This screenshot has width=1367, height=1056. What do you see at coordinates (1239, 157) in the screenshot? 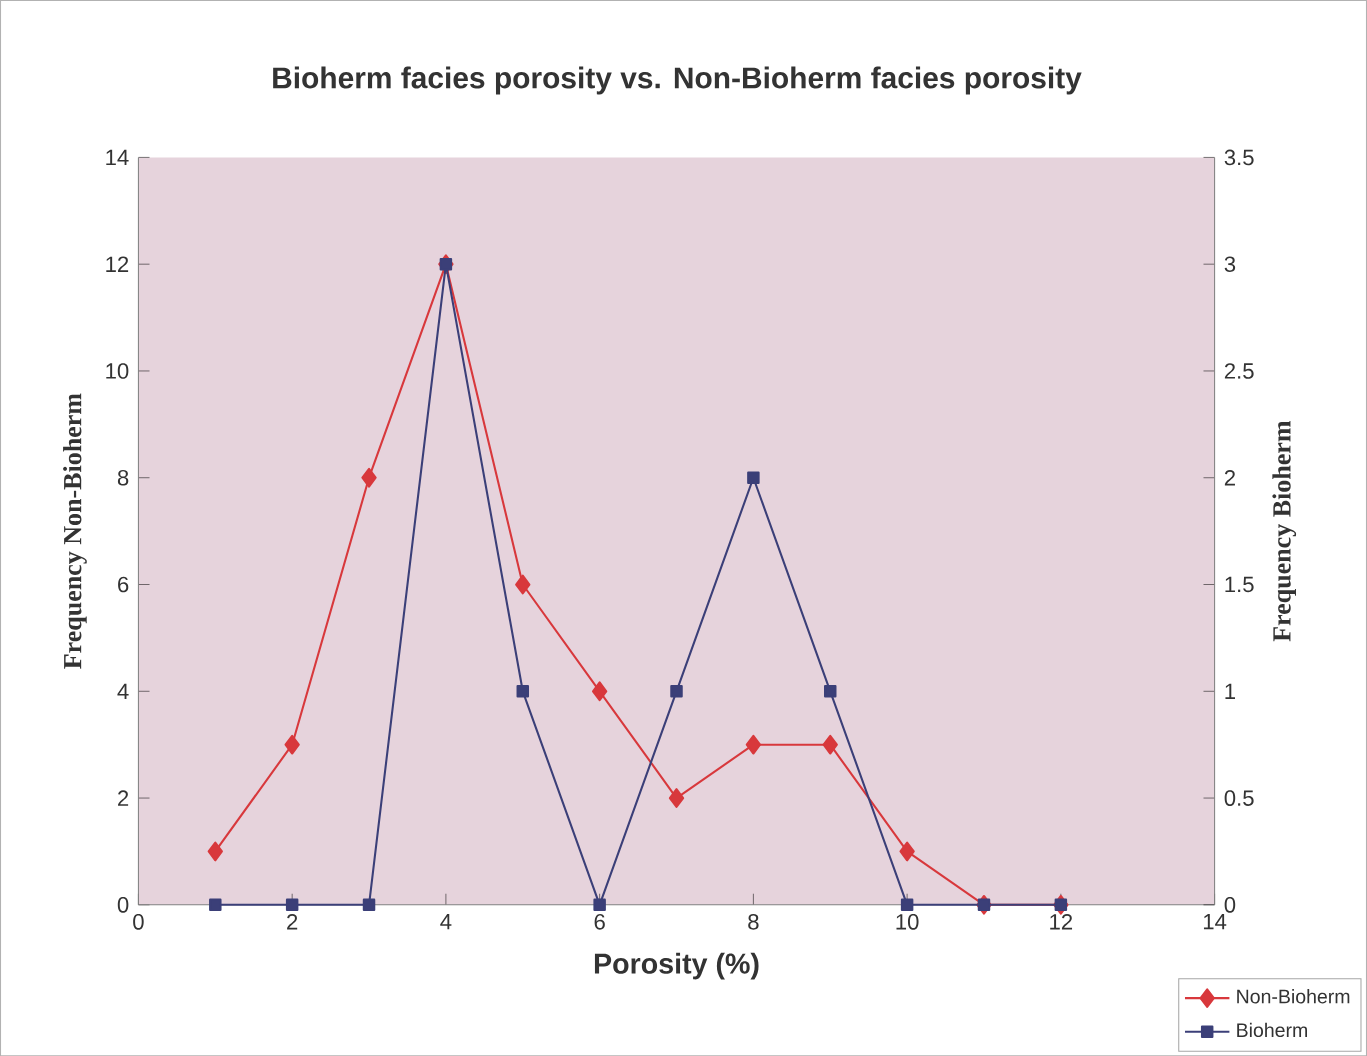
I see `y2-tick-label: 3.5` at bounding box center [1239, 157].